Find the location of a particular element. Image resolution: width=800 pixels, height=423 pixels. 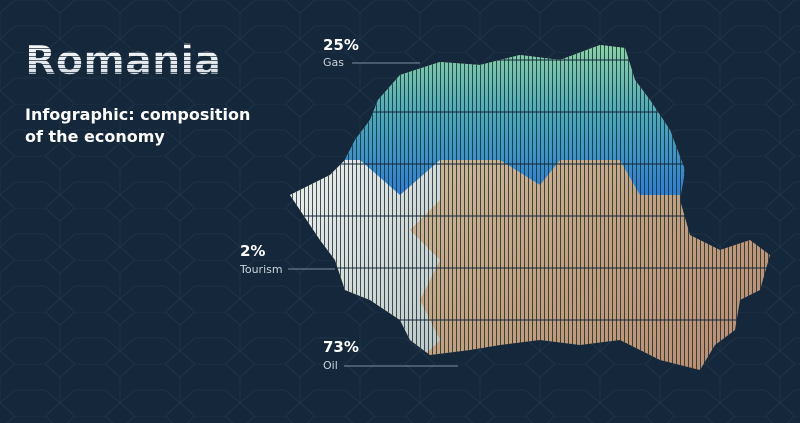

item-label: Oil is located at coordinates (330, 365).